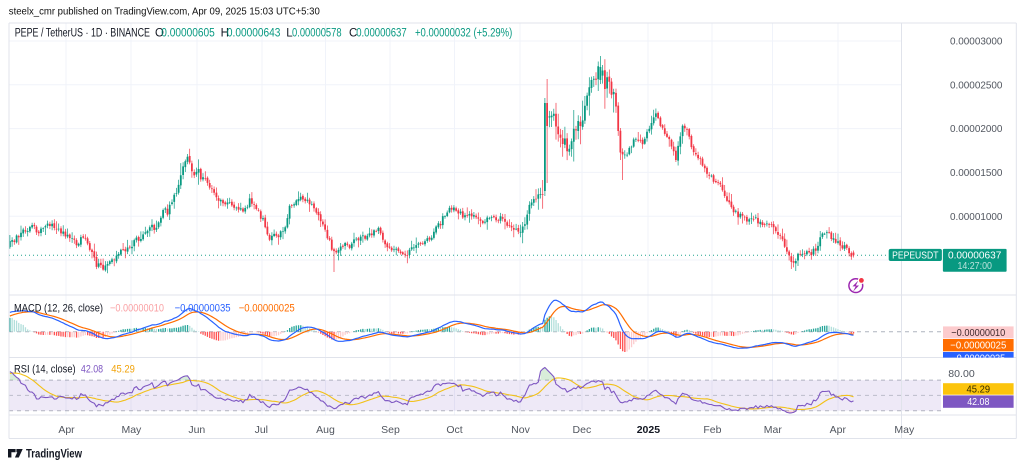 The image size is (1024, 467). Describe the element at coordinates (289, 33) in the screenshot. I see `svg-text: L` at that location.